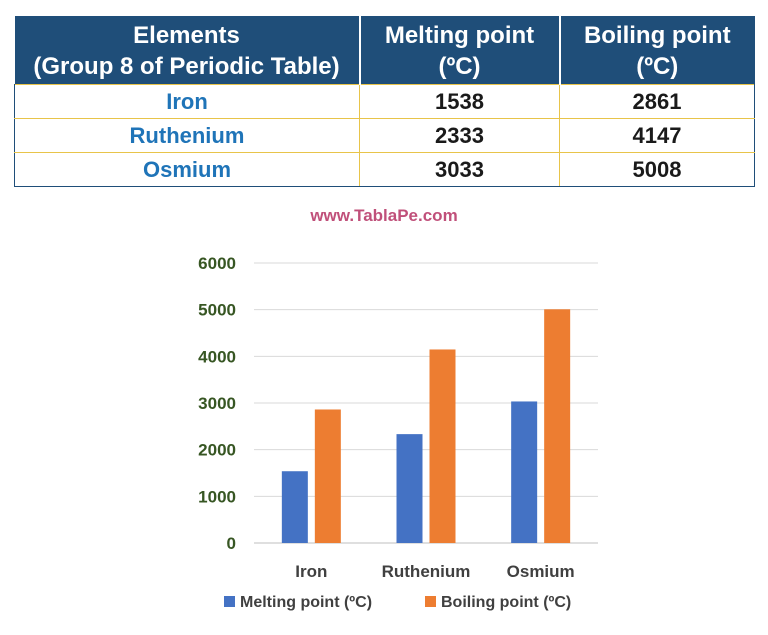 The image size is (768, 635). Describe the element at coordinates (657, 169) in the screenshot. I see `boiling-cell: 5008` at that location.